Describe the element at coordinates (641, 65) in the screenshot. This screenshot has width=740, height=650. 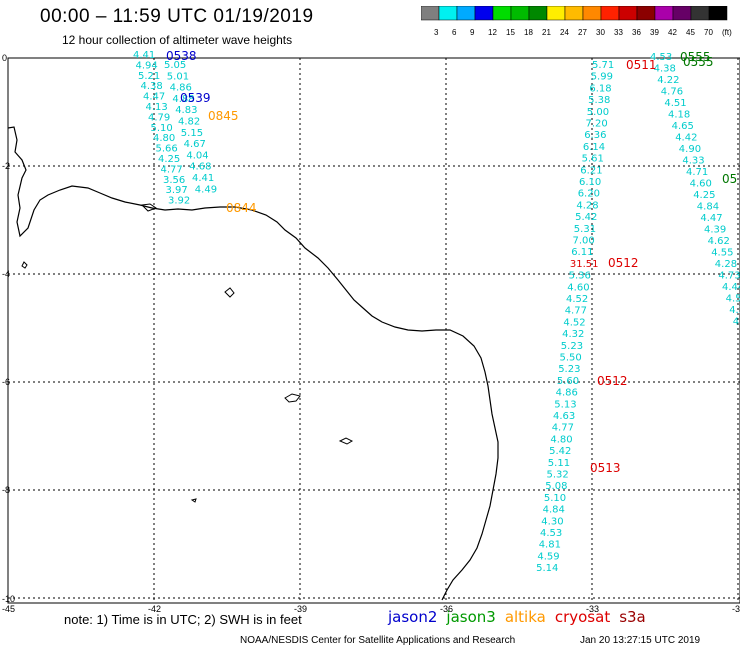
I see `pass-label-cryosat-0511: 0511` at that location.